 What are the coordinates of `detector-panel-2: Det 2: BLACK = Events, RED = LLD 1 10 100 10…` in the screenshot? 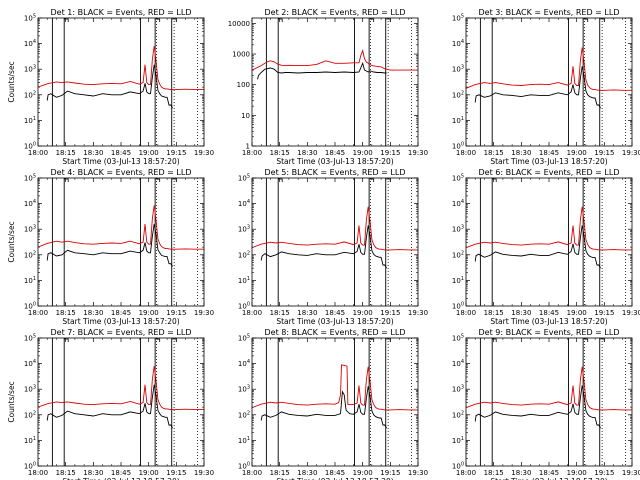 It's located at (328, 87).